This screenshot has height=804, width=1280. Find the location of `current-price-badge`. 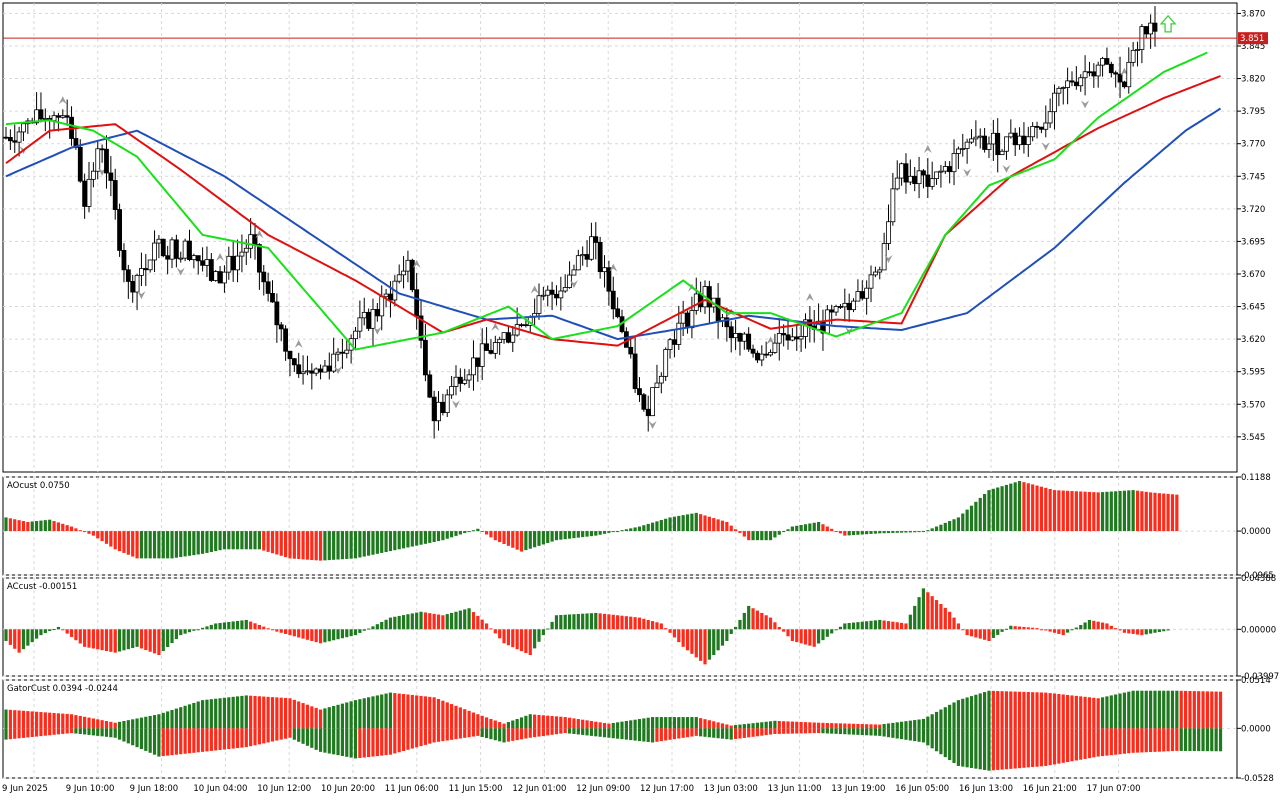

current-price-badge is located at coordinates (1253, 38).